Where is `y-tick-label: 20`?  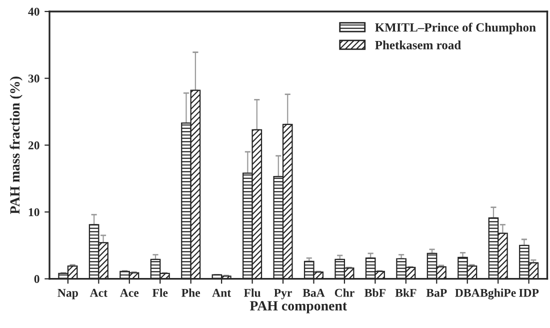 y-tick-label: 20 is located at coordinates (34, 145).